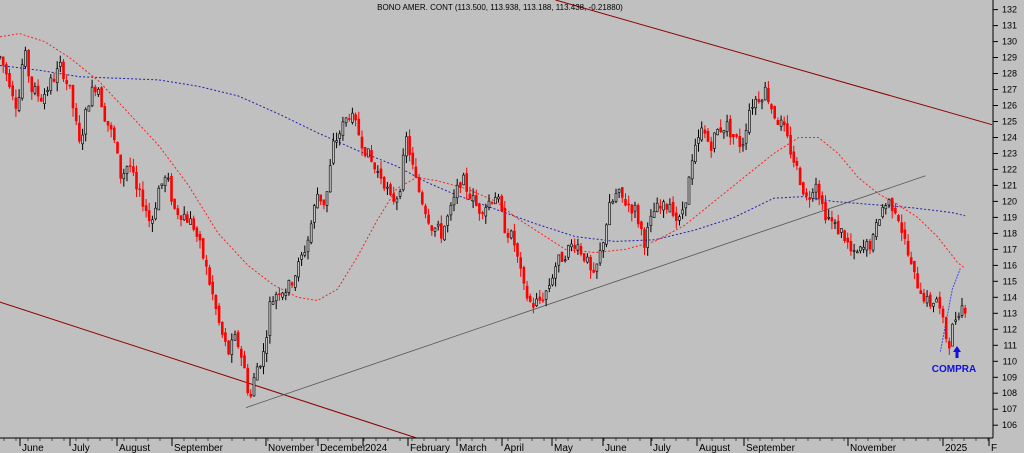  I want to click on y-tick-label: 127, so click(1009, 90).